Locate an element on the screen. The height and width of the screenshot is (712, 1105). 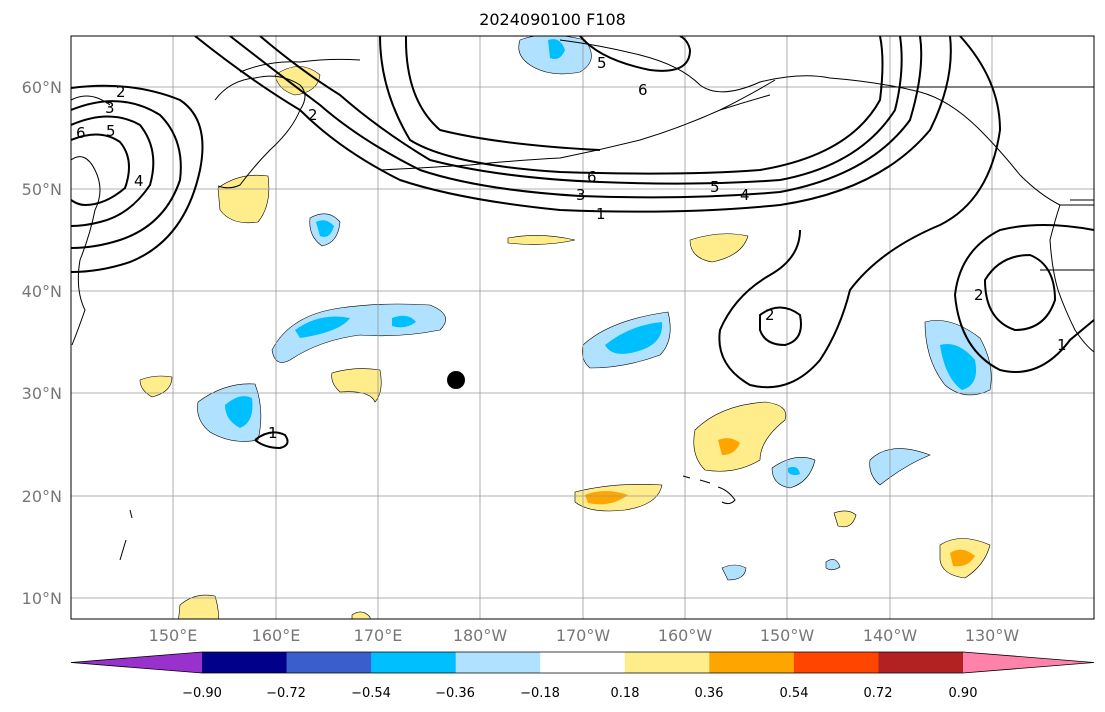
lat-label: 30°N is located at coordinates (42, 393).